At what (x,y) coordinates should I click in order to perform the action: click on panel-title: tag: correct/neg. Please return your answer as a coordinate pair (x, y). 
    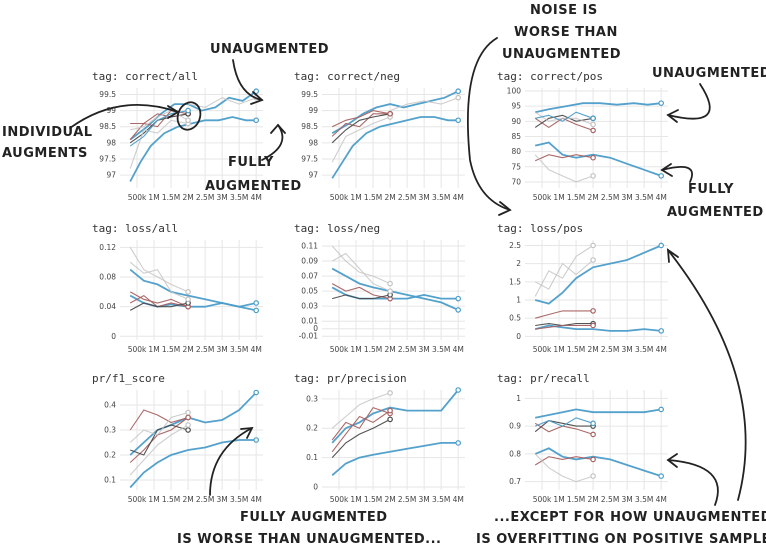
    Looking at the image, I should click on (347, 76).